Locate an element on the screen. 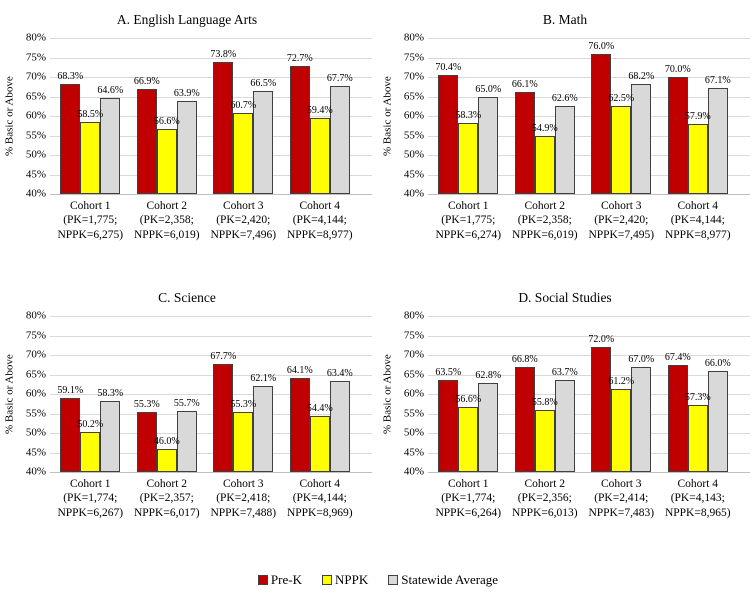 The image size is (756, 599). bar-statewide-average: 63.7% is located at coordinates (565, 419).